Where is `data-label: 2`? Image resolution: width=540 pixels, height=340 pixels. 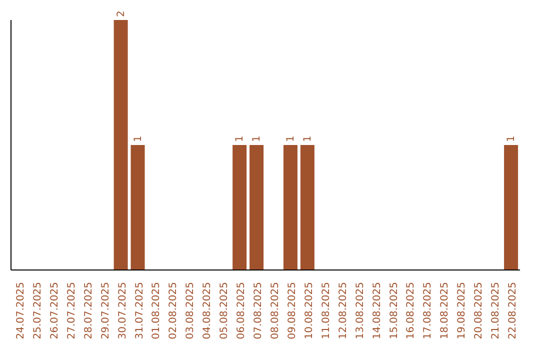
data-label: 2 is located at coordinates (121, 13).